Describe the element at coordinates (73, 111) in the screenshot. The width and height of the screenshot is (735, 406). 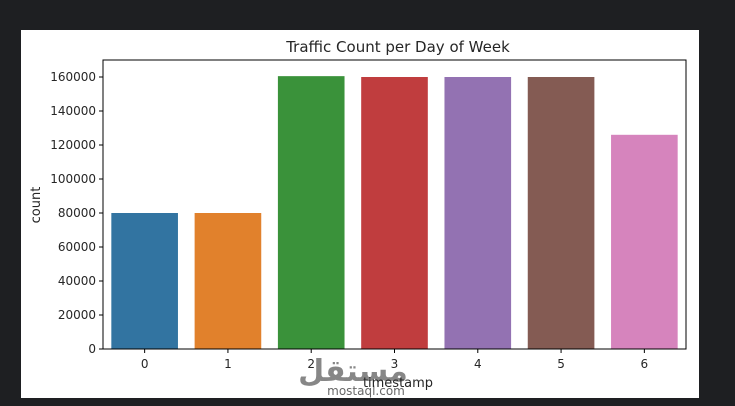
I see `y-tick-label-140000: 140000` at that location.